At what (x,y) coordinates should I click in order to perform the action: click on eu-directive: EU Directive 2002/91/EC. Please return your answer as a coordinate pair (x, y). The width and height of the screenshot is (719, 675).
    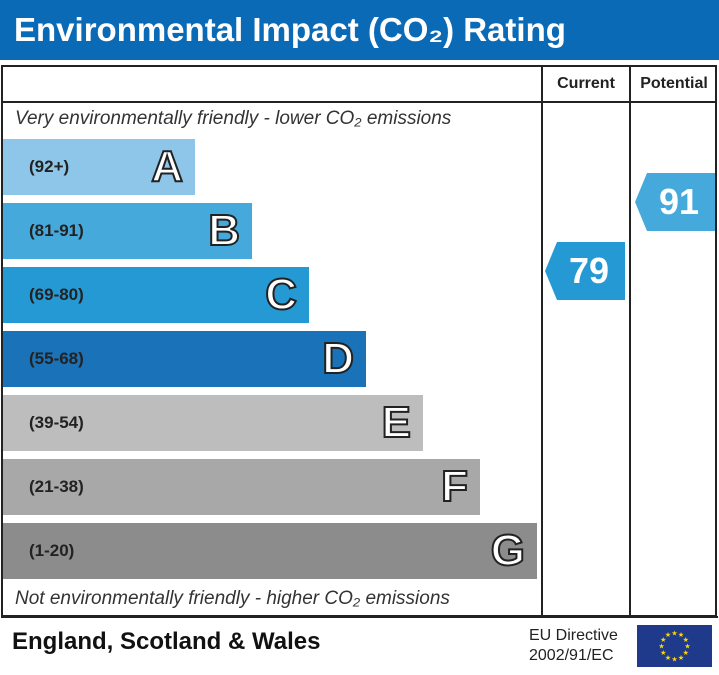
    Looking at the image, I should click on (573, 646).